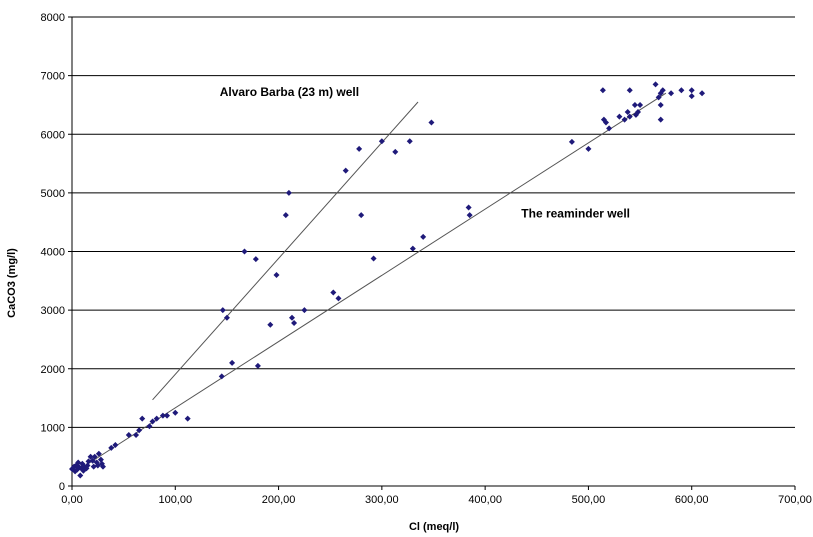 The height and width of the screenshot is (537, 813). What do you see at coordinates (485, 500) in the screenshot?
I see `x-tick-label: 400,00` at bounding box center [485, 500].